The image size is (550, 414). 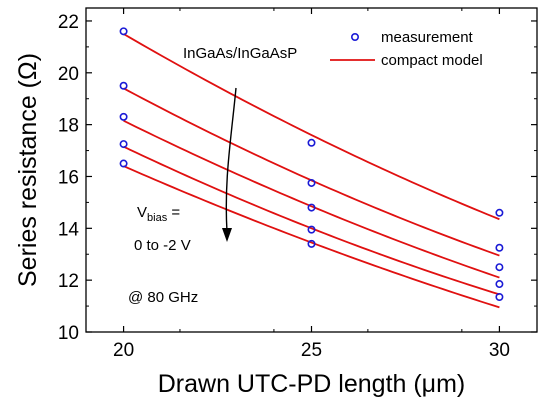 What do you see at coordinates (123, 350) in the screenshot?
I see `x-tick-label: 20` at bounding box center [123, 350].